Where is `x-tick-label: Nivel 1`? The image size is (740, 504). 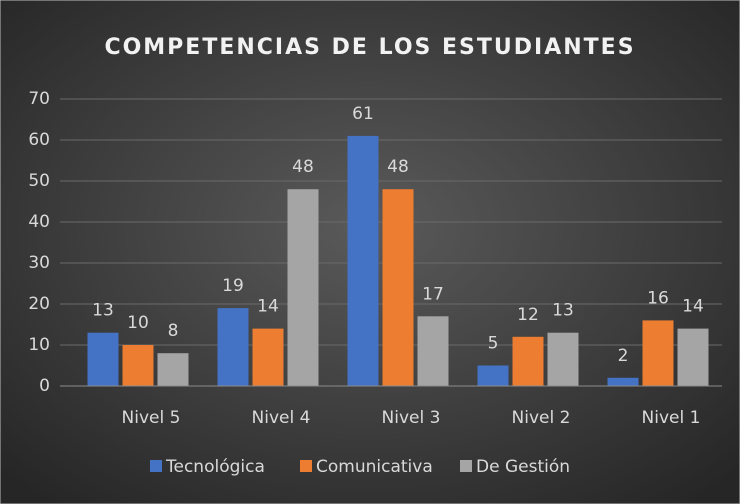
x-tick-label: Nivel 1 is located at coordinates (671, 418).